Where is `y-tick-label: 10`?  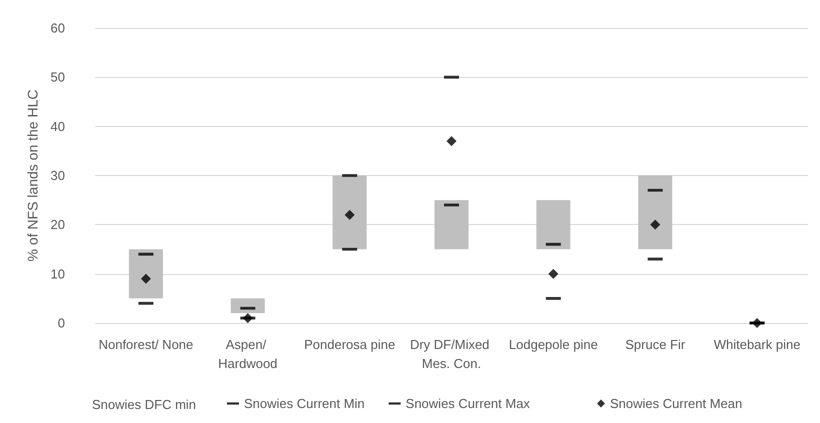
y-tick-label: 10 is located at coordinates (57, 274).